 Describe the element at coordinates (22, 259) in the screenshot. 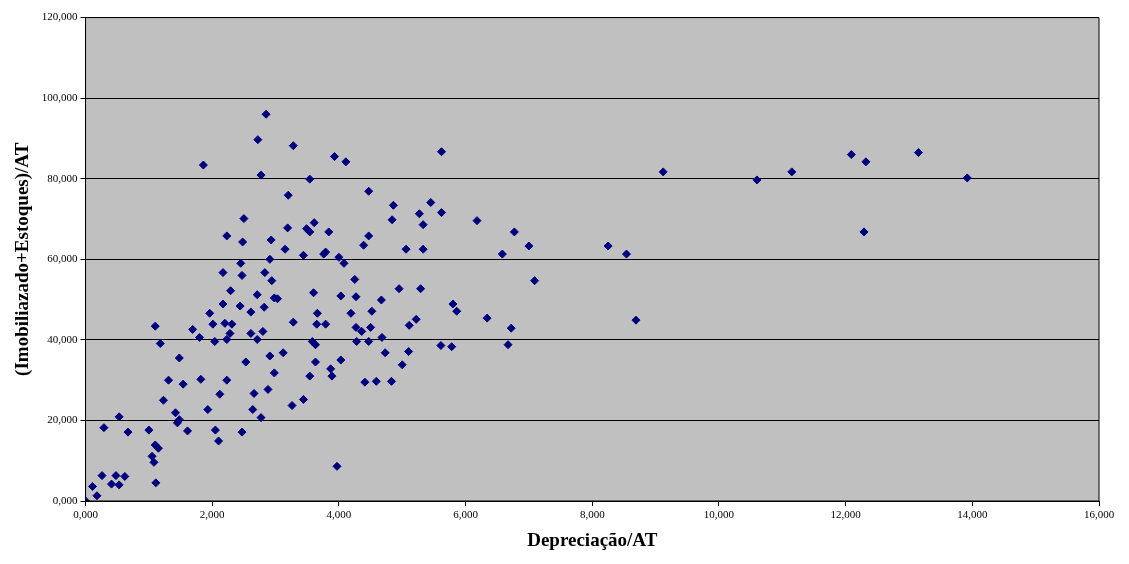

I see `y-axis-title: (Imobiliazado+Estoques)/AT` at that location.